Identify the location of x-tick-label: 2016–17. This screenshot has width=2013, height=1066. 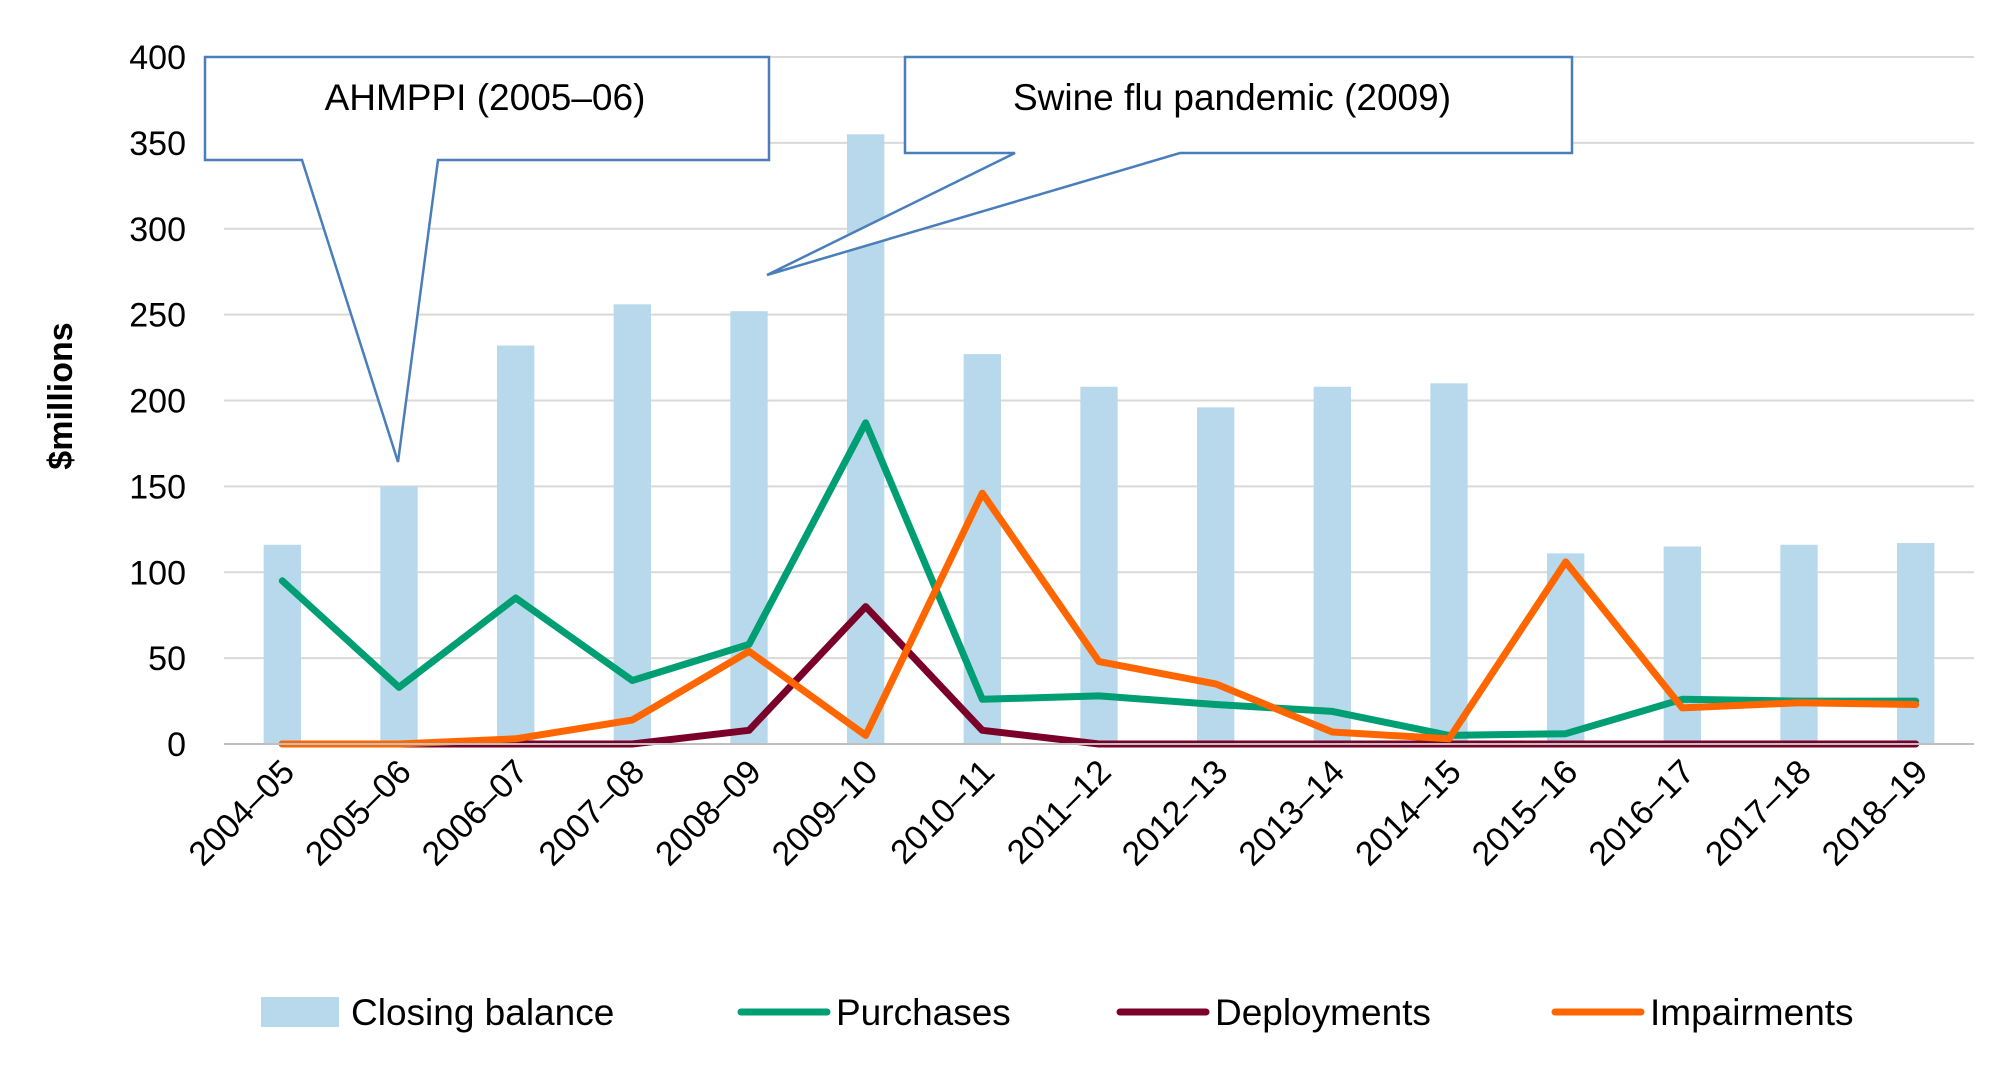
(1642, 813).